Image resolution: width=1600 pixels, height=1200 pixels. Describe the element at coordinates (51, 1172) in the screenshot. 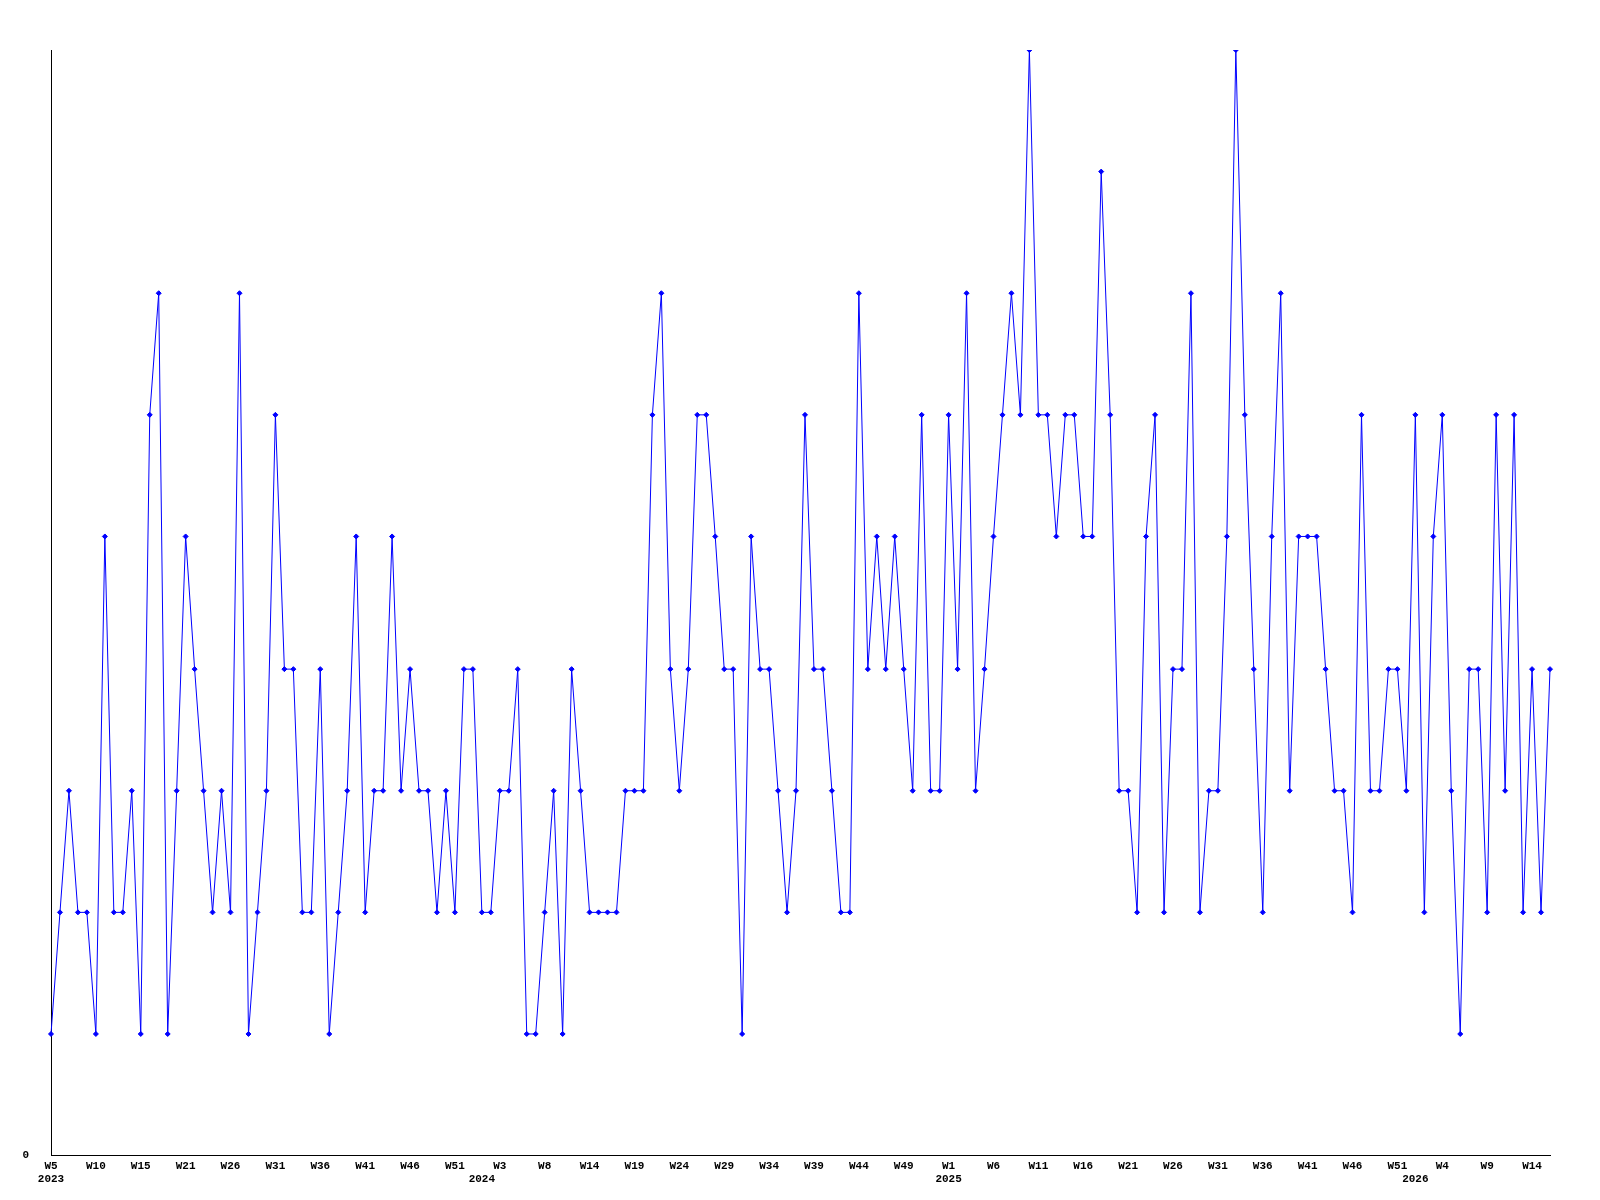

I see `x-tick-label: W5 2023` at that location.